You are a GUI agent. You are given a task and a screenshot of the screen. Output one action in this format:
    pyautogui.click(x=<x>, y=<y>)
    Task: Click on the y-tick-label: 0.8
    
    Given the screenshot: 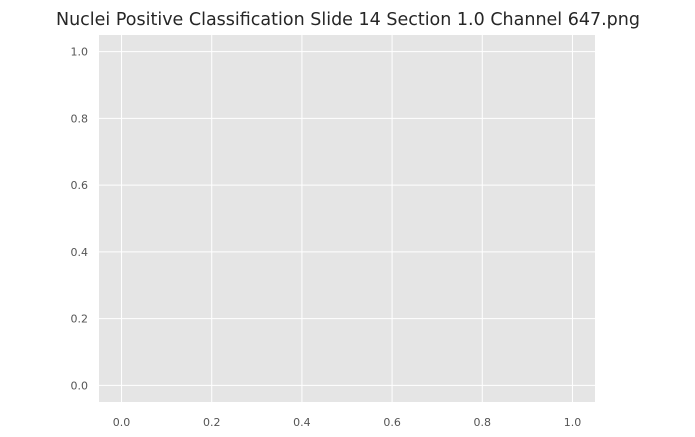 What is the action you would take?
    pyautogui.click(x=80, y=118)
    